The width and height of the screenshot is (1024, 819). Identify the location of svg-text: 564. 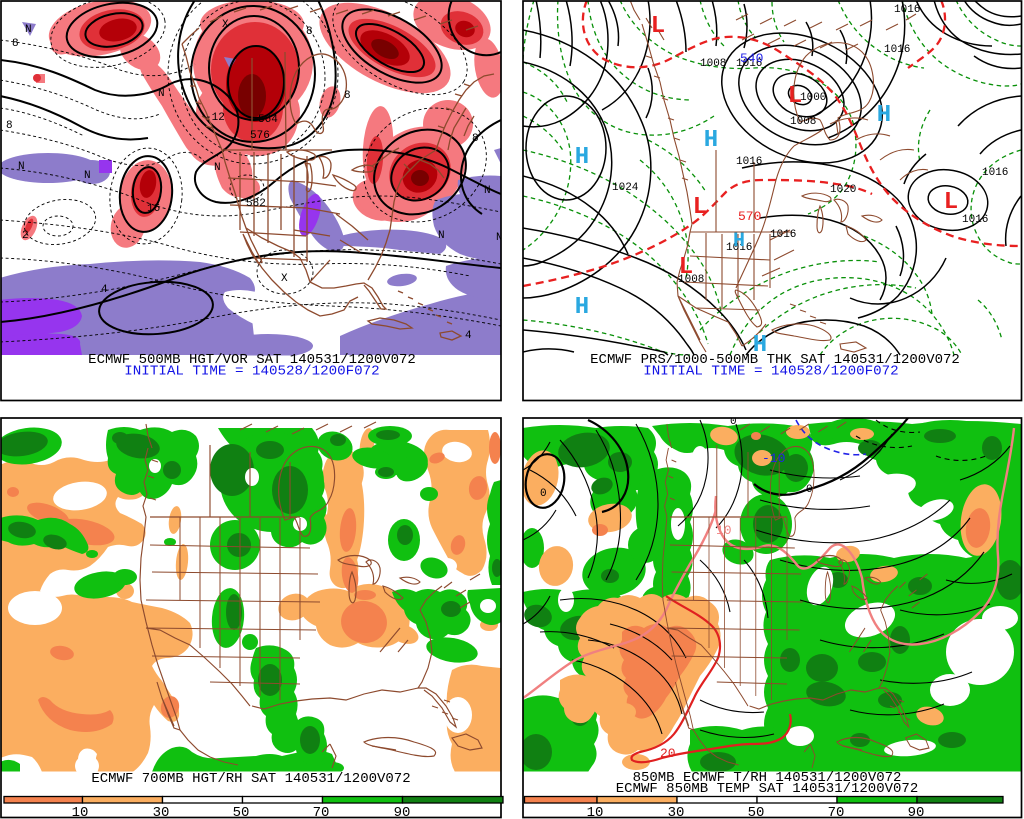
(268, 120).